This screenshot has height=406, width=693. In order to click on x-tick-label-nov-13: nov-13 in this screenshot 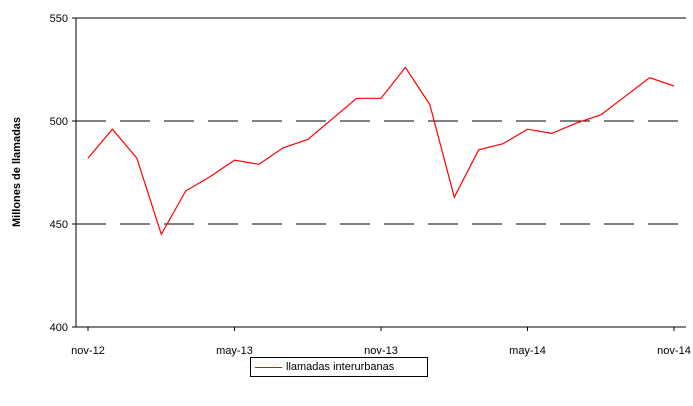, I will do `click(381, 351)`.